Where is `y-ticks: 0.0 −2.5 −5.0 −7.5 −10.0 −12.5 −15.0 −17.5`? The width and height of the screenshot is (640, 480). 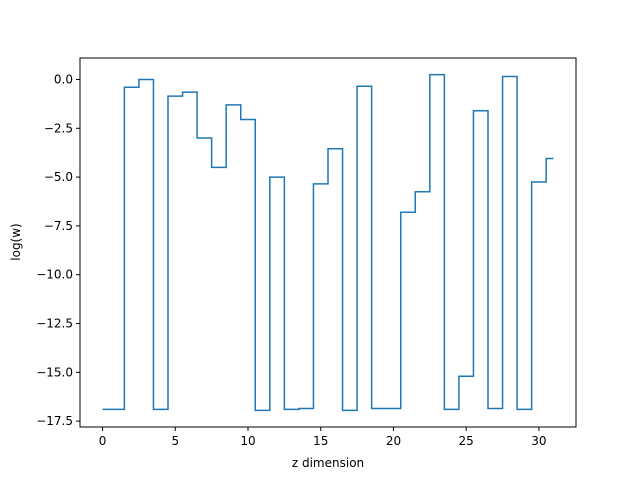 y-ticks: 0.0 −2.5 −5.0 −7.5 −10.0 −12.5 −15.0 −17.5 is located at coordinates (58, 250).